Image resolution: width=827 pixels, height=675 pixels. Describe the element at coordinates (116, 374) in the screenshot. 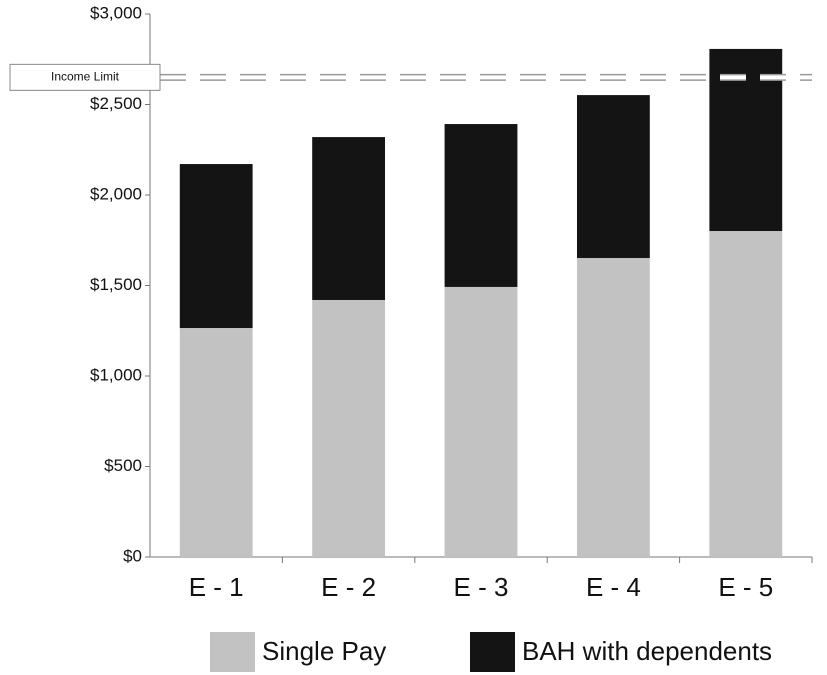

I see `y-tick-label: $1,000` at that location.